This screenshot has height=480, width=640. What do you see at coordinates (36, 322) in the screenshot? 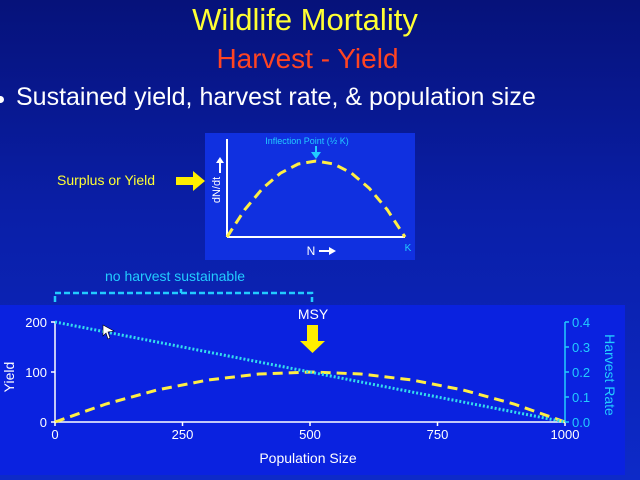
I see `y-tick-label: 200` at bounding box center [36, 322].